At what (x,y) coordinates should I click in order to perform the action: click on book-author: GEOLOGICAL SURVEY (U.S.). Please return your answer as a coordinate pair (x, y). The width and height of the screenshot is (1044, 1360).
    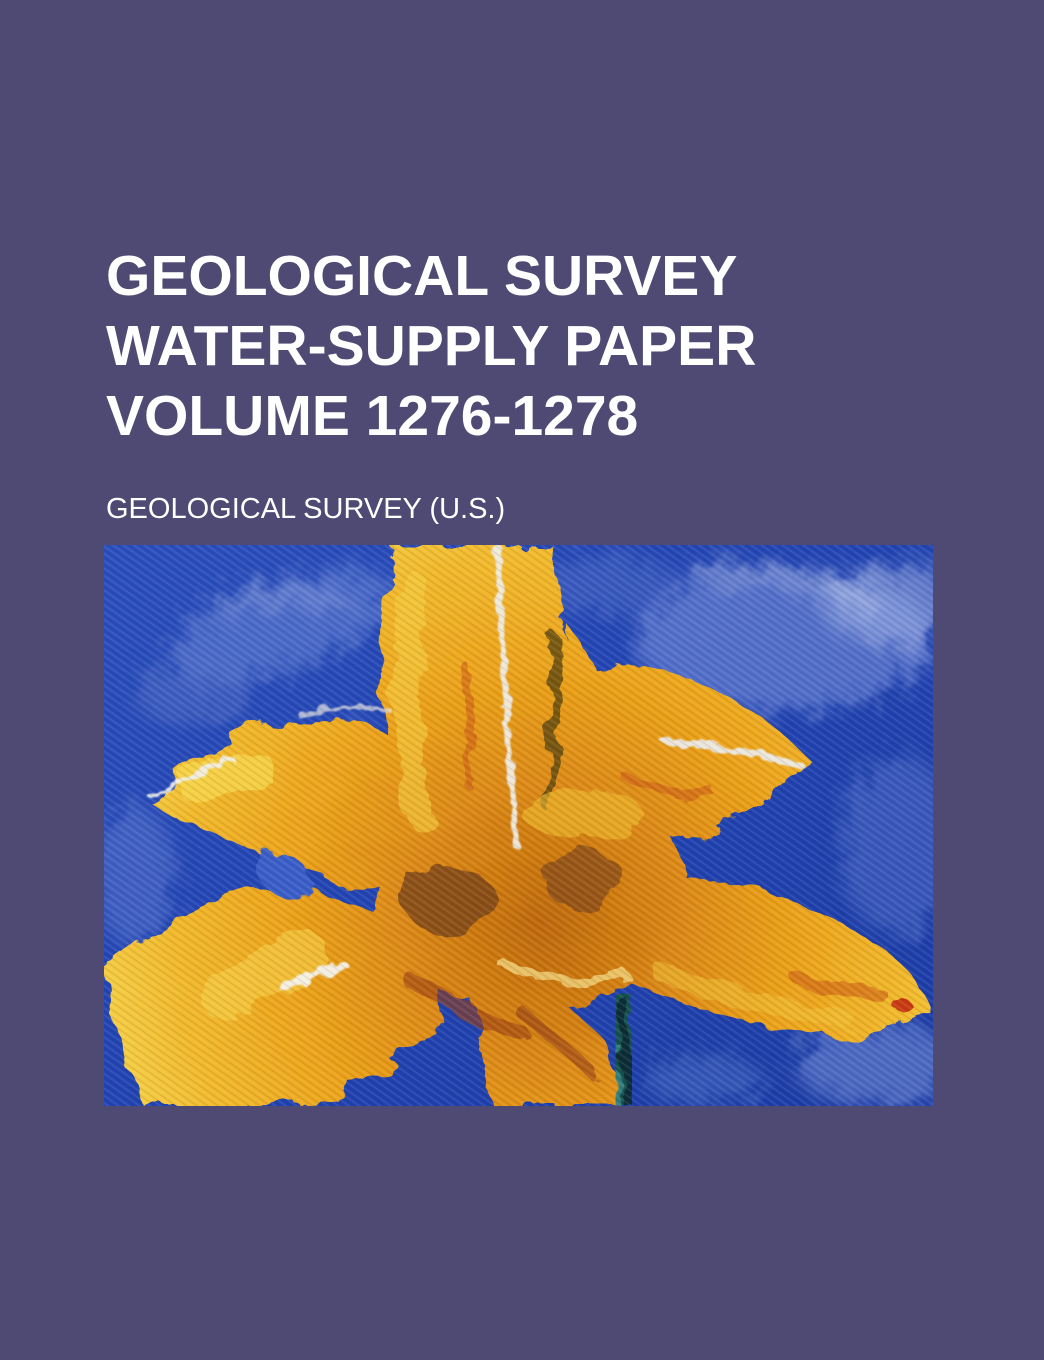
    Looking at the image, I should click on (306, 509).